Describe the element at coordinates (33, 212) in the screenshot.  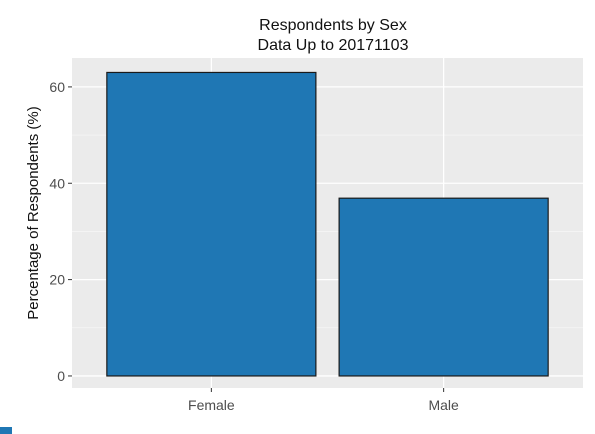
I see `y-axis-title: Percentage of Respondents (%)` at that location.